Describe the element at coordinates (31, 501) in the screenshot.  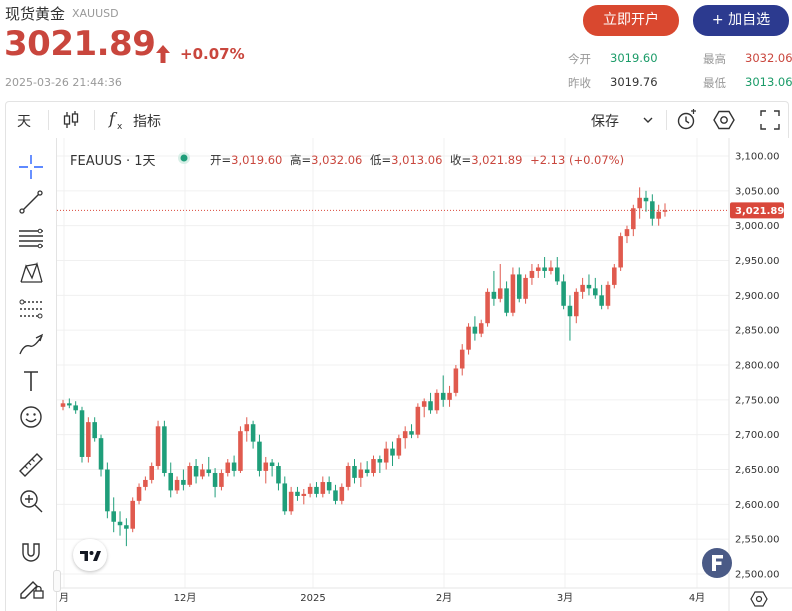
I see `zoom-in-icon` at that location.